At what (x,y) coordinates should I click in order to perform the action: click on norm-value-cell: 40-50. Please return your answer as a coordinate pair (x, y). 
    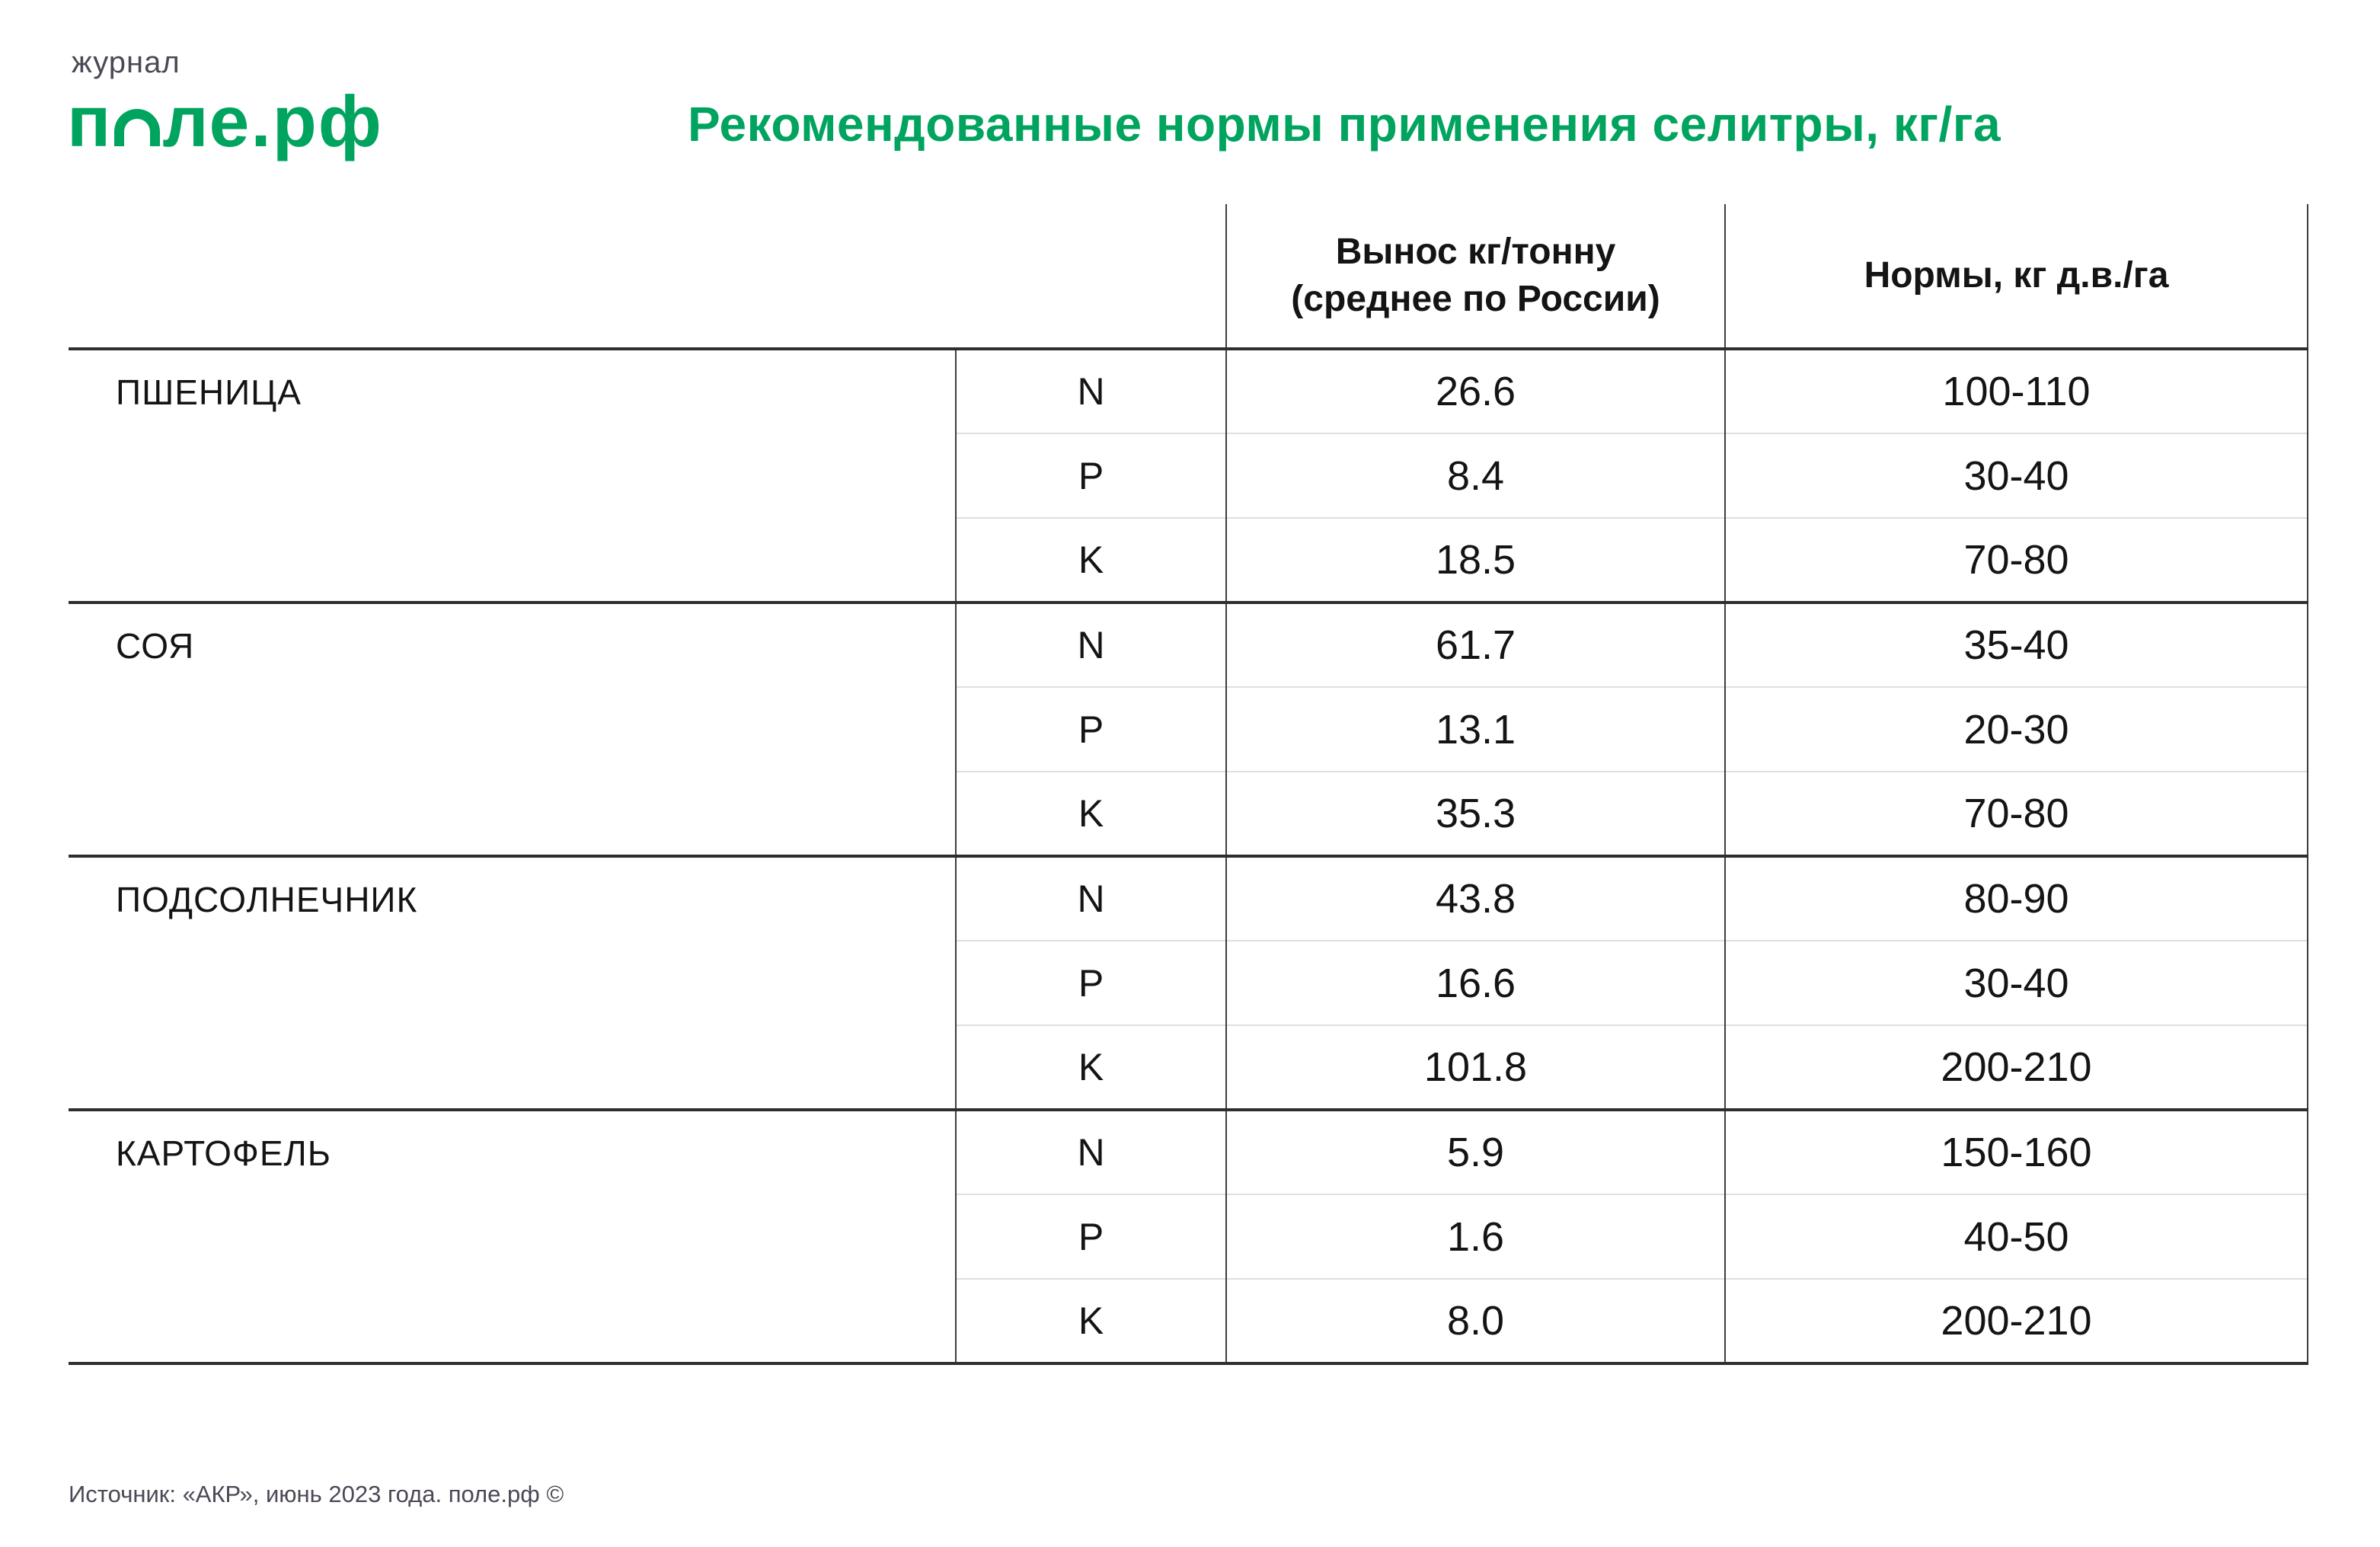
    Looking at the image, I should click on (2016, 1236).